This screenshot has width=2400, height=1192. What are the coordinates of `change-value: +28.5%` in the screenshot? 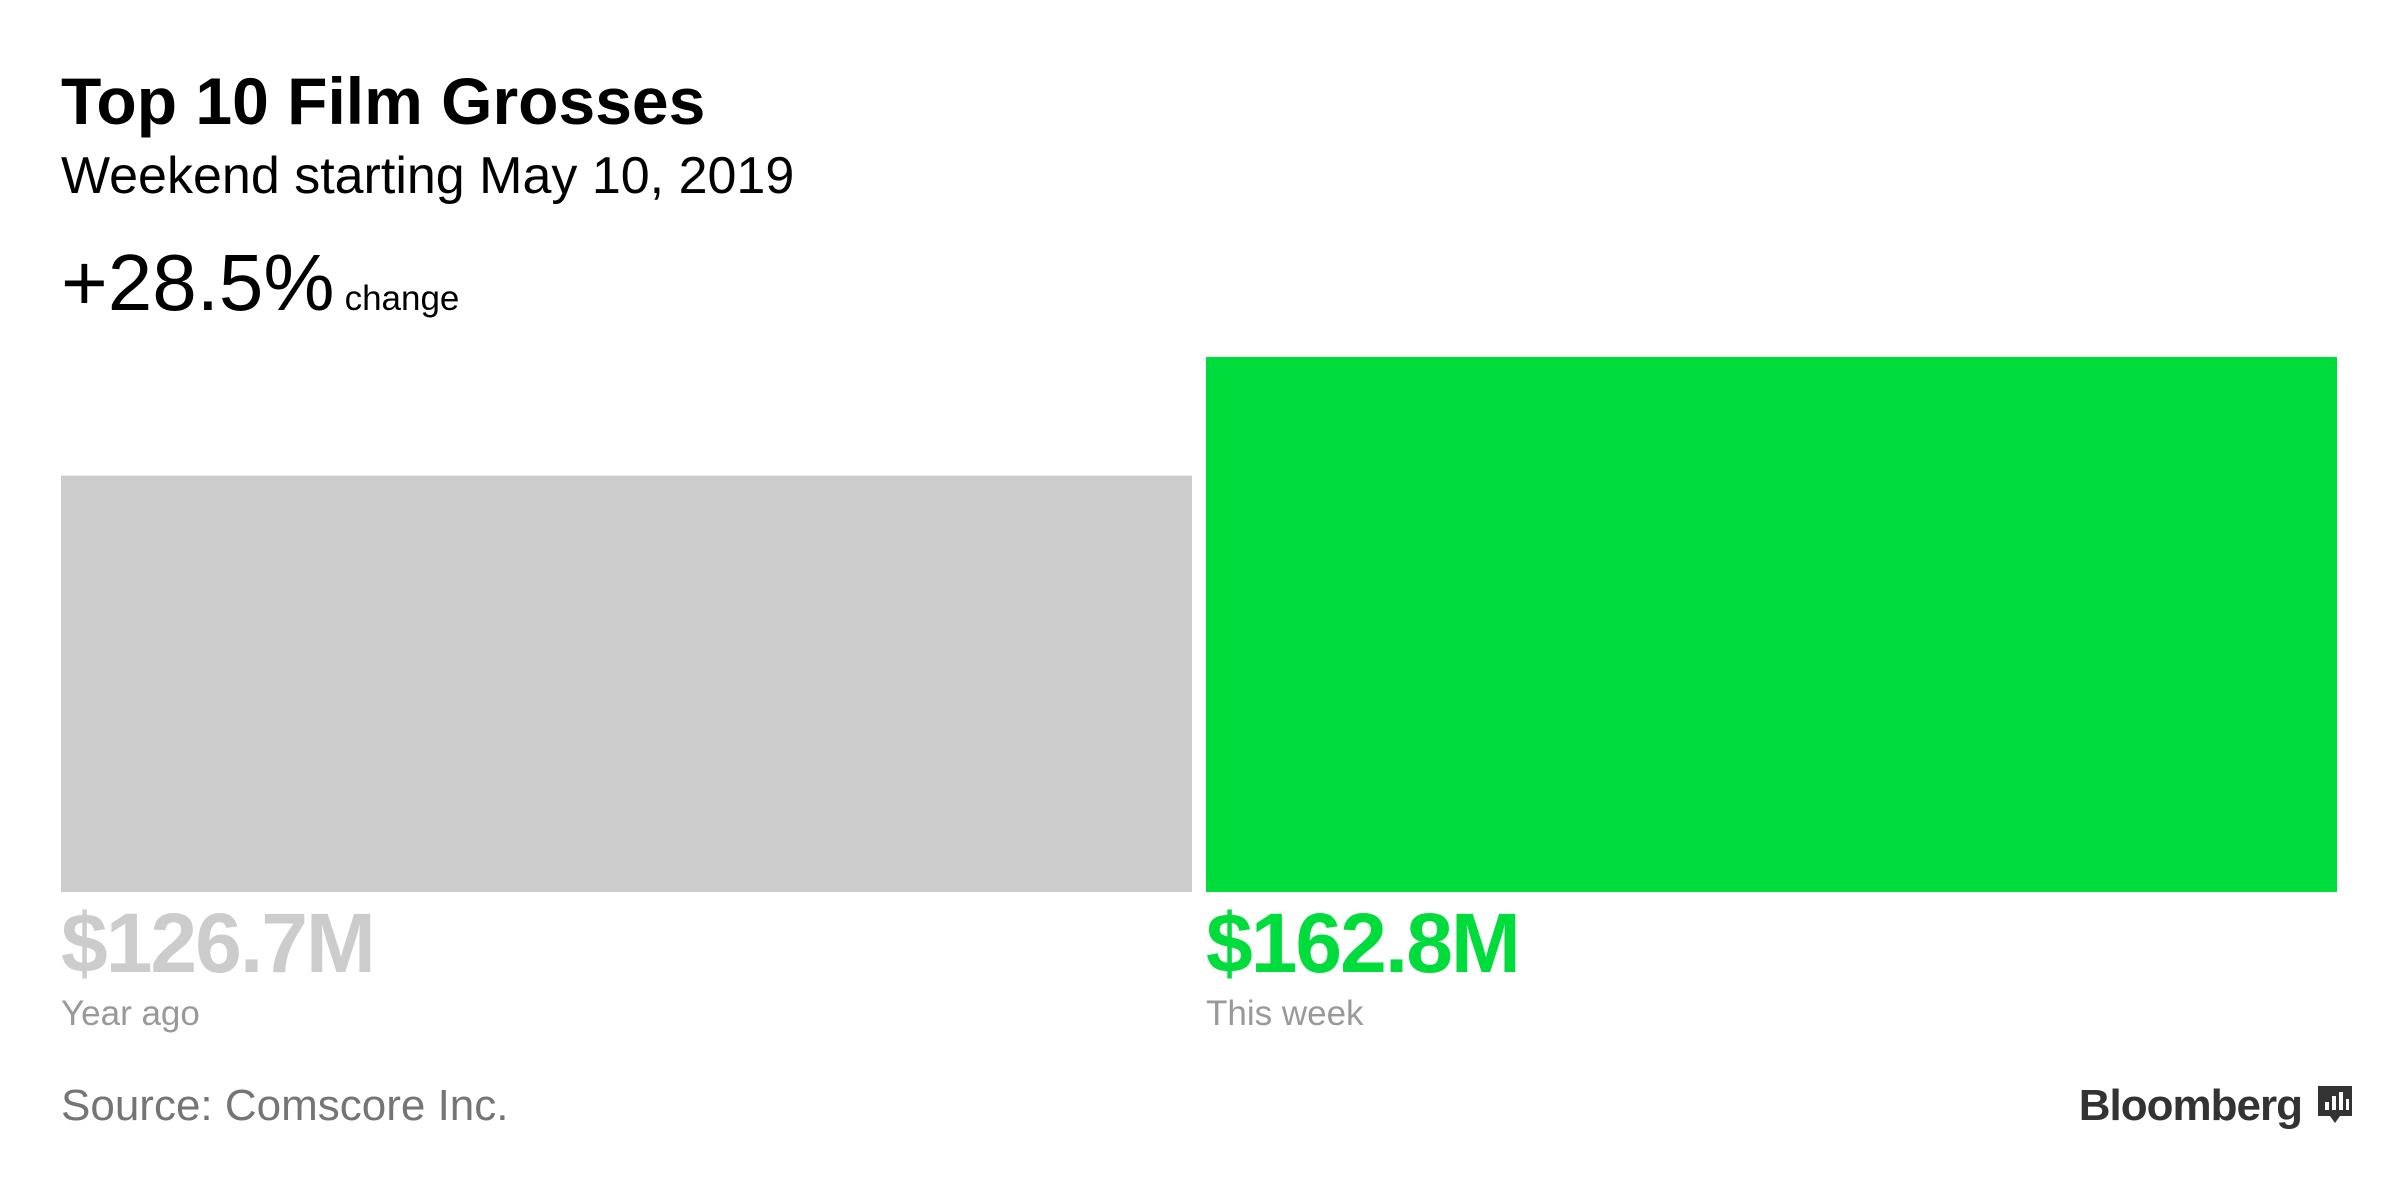 It's located at (198, 282).